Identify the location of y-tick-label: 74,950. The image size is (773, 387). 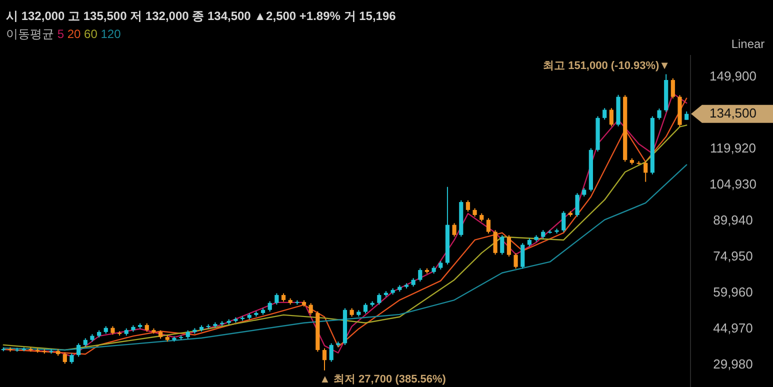
(733, 256).